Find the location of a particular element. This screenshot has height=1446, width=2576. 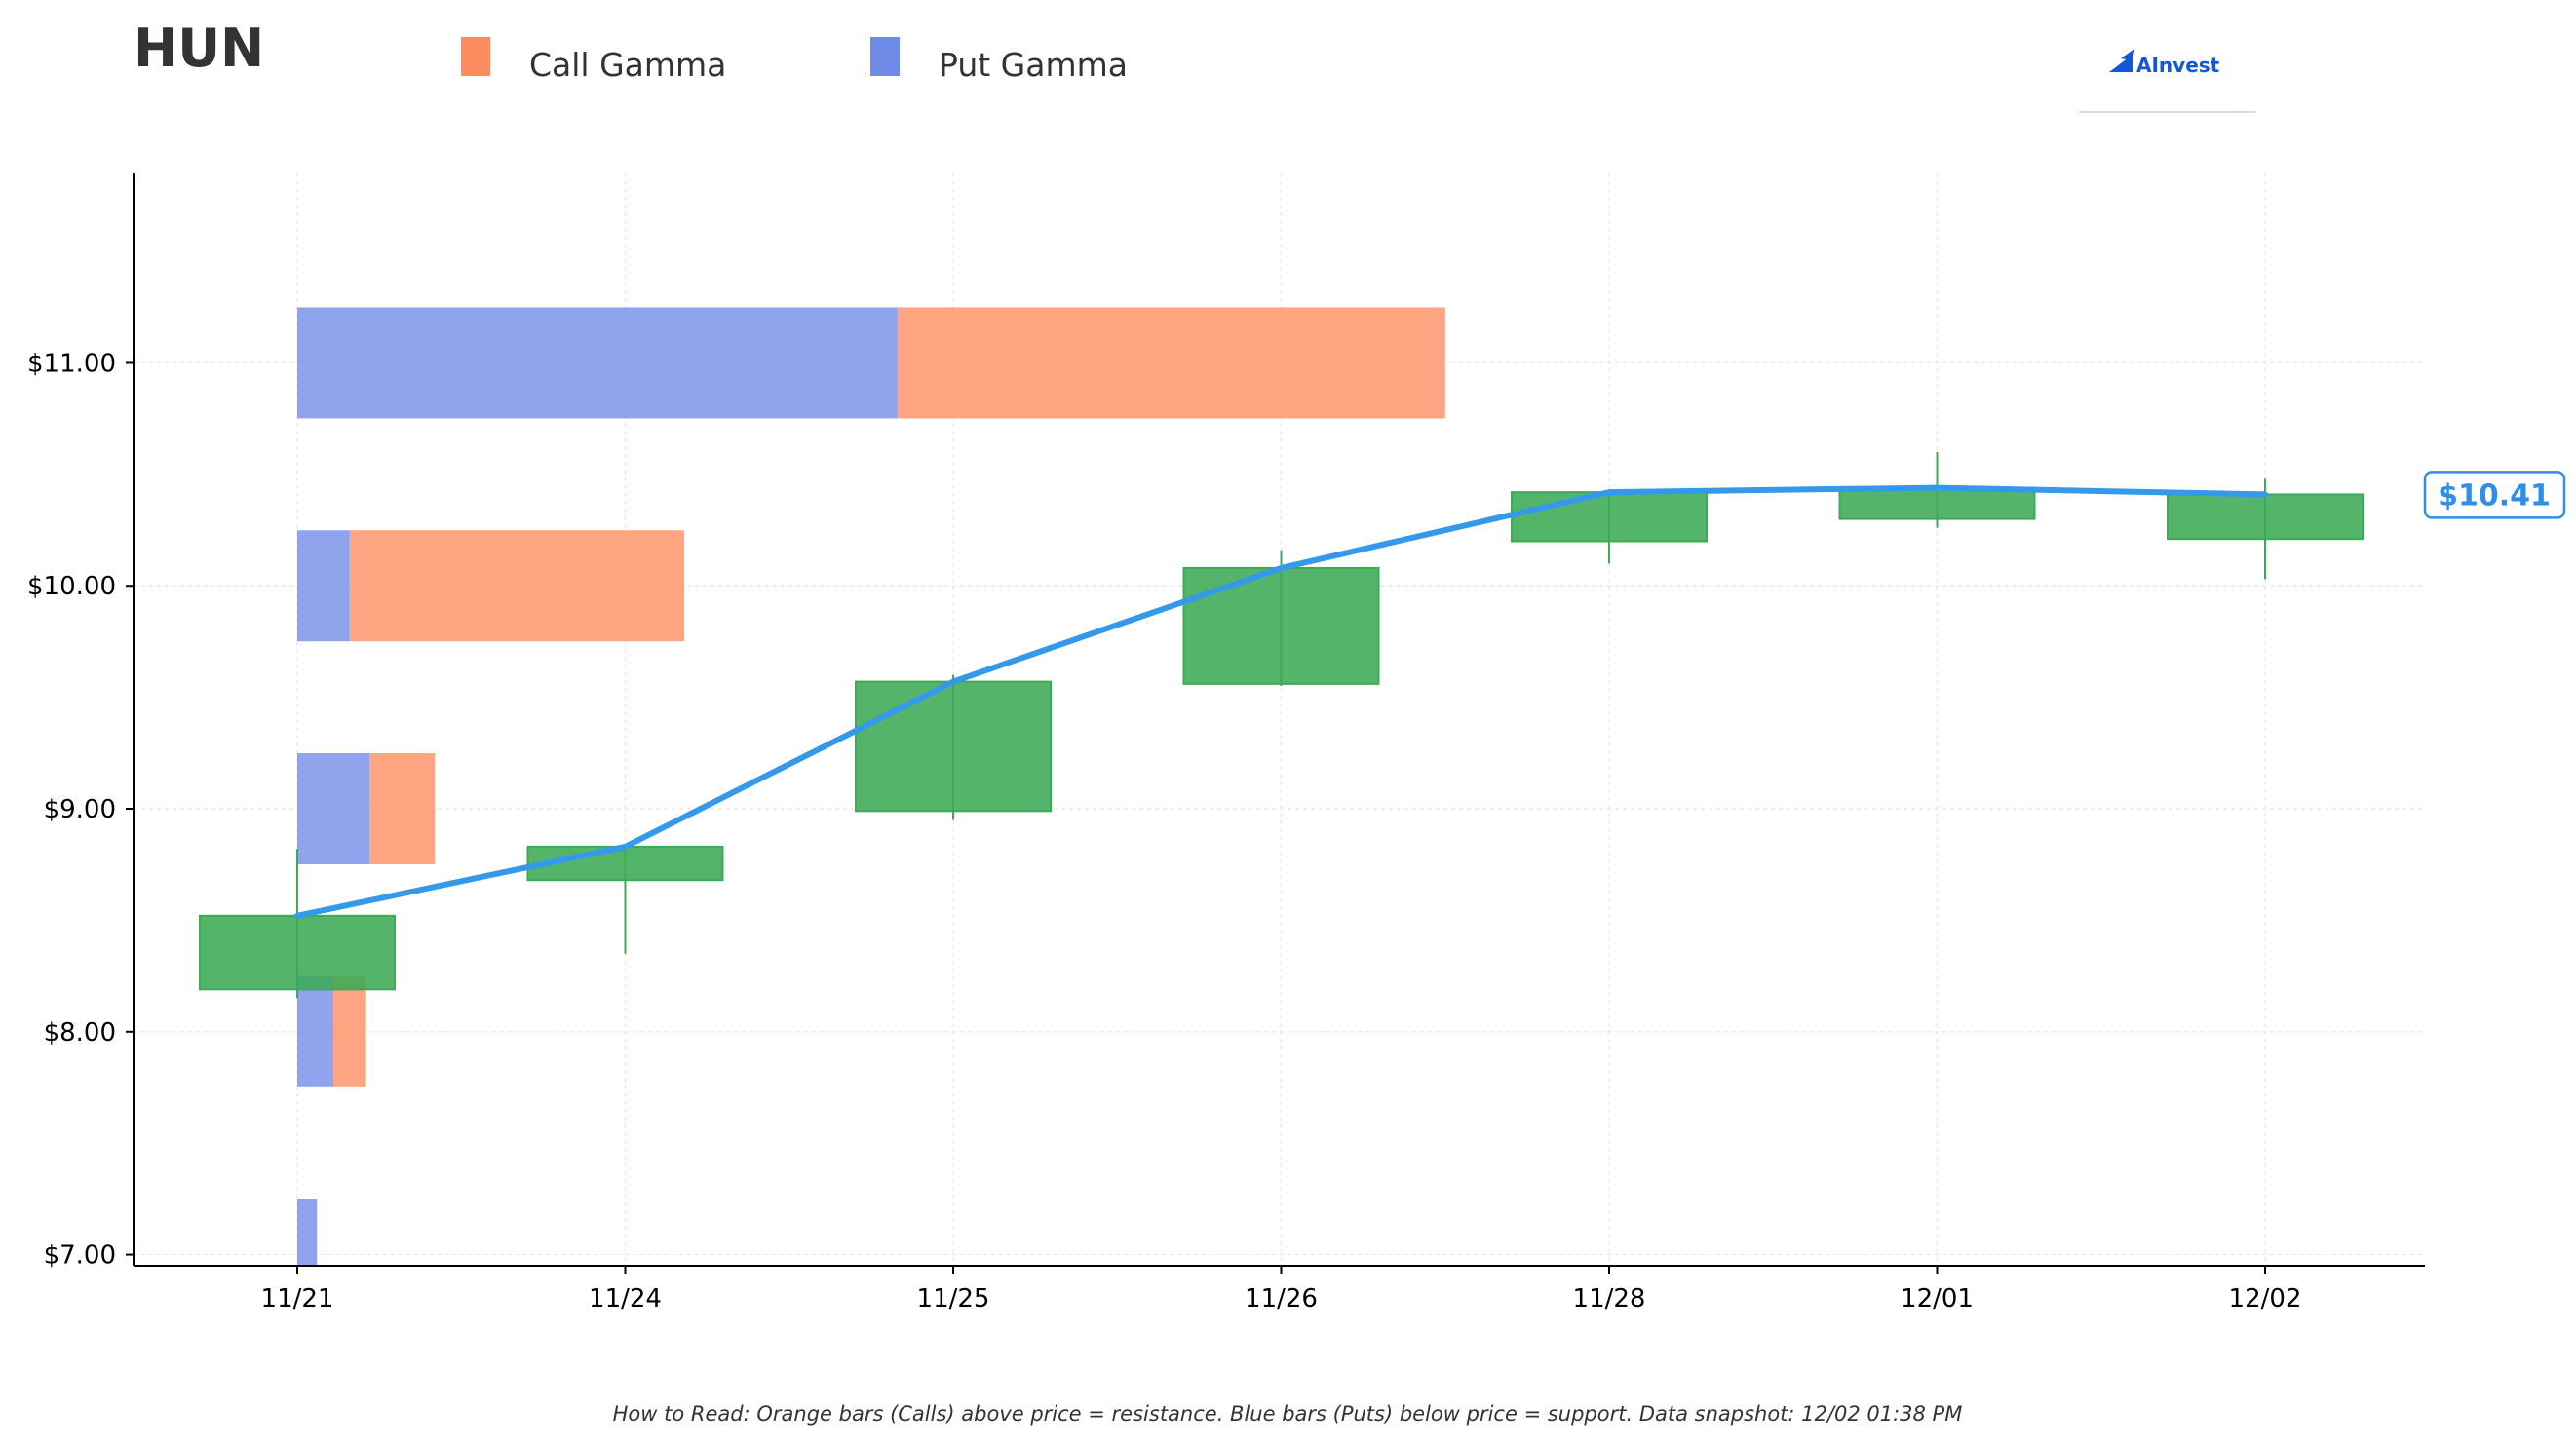

current-price-badge: $10.41 is located at coordinates (2494, 495).